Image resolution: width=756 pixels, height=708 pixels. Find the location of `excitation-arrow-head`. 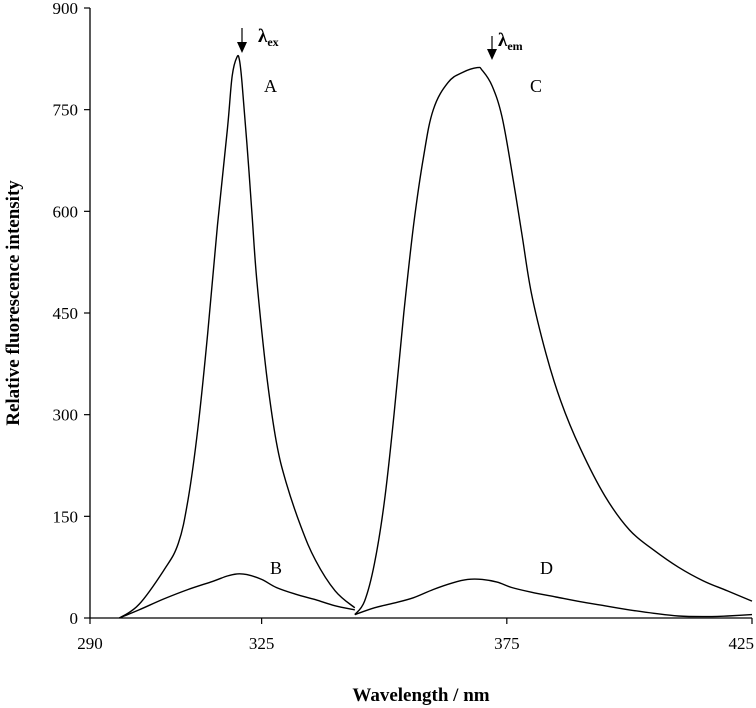

excitation-arrow-head is located at coordinates (242, 47).